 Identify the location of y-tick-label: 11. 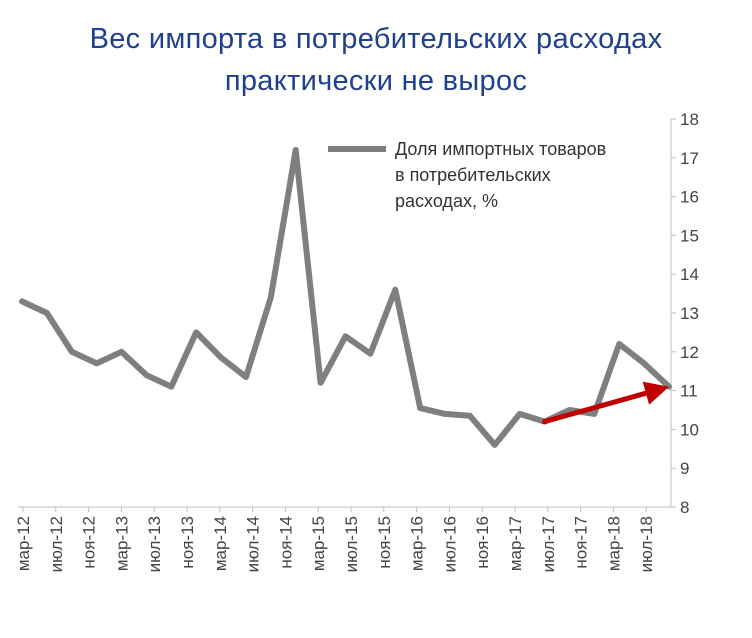
(689, 391).